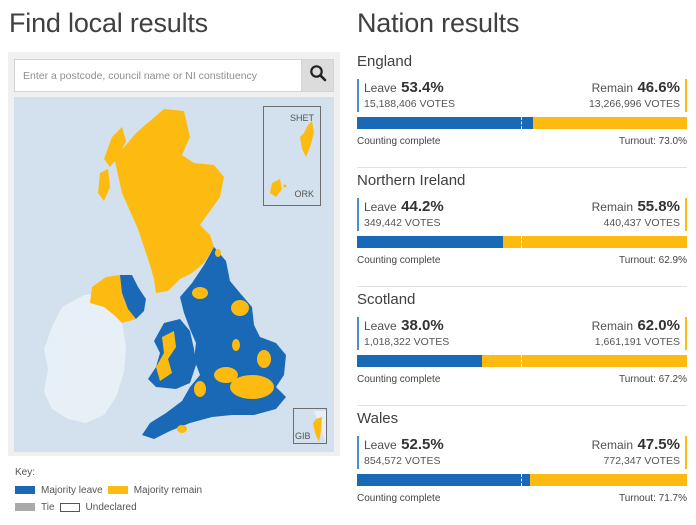 The height and width of the screenshot is (525, 696). Describe the element at coordinates (310, 426) in the screenshot. I see `gibraltar-inset: GIB` at that location.